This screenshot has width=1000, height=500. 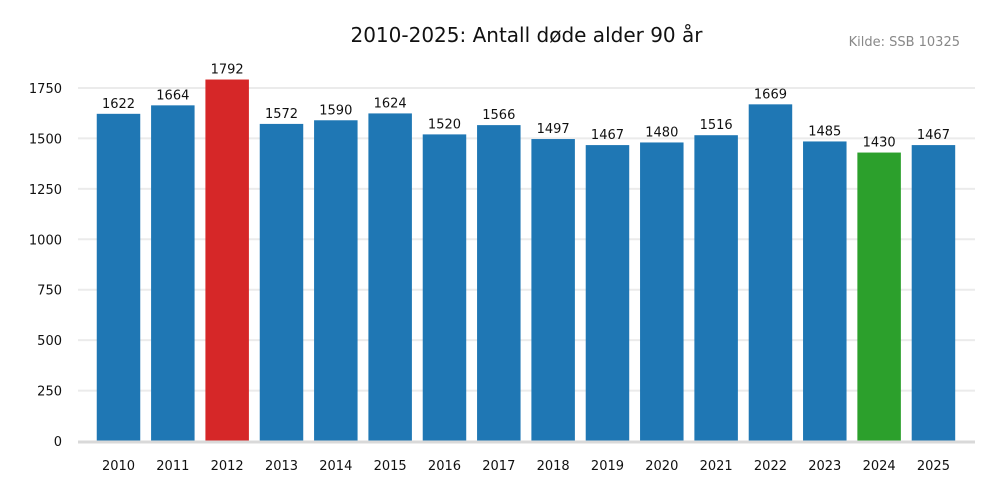 What do you see at coordinates (335, 466) in the screenshot?
I see `x-tick-label: 2014` at bounding box center [335, 466].